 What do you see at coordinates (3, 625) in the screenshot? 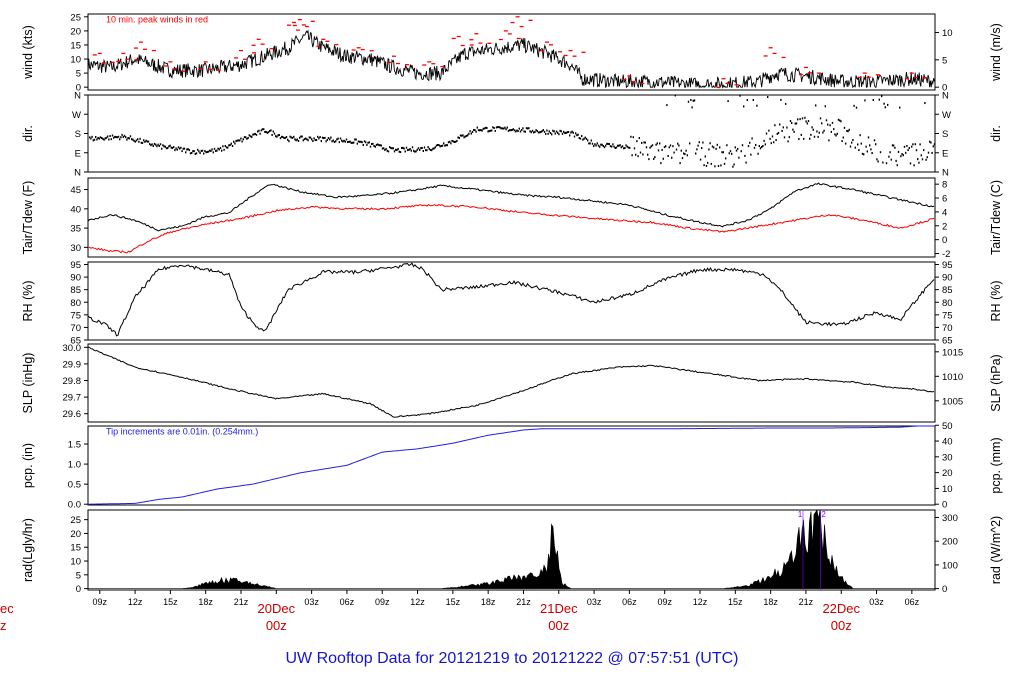
I see `clipped-date-hour-label: z` at bounding box center [3, 625].